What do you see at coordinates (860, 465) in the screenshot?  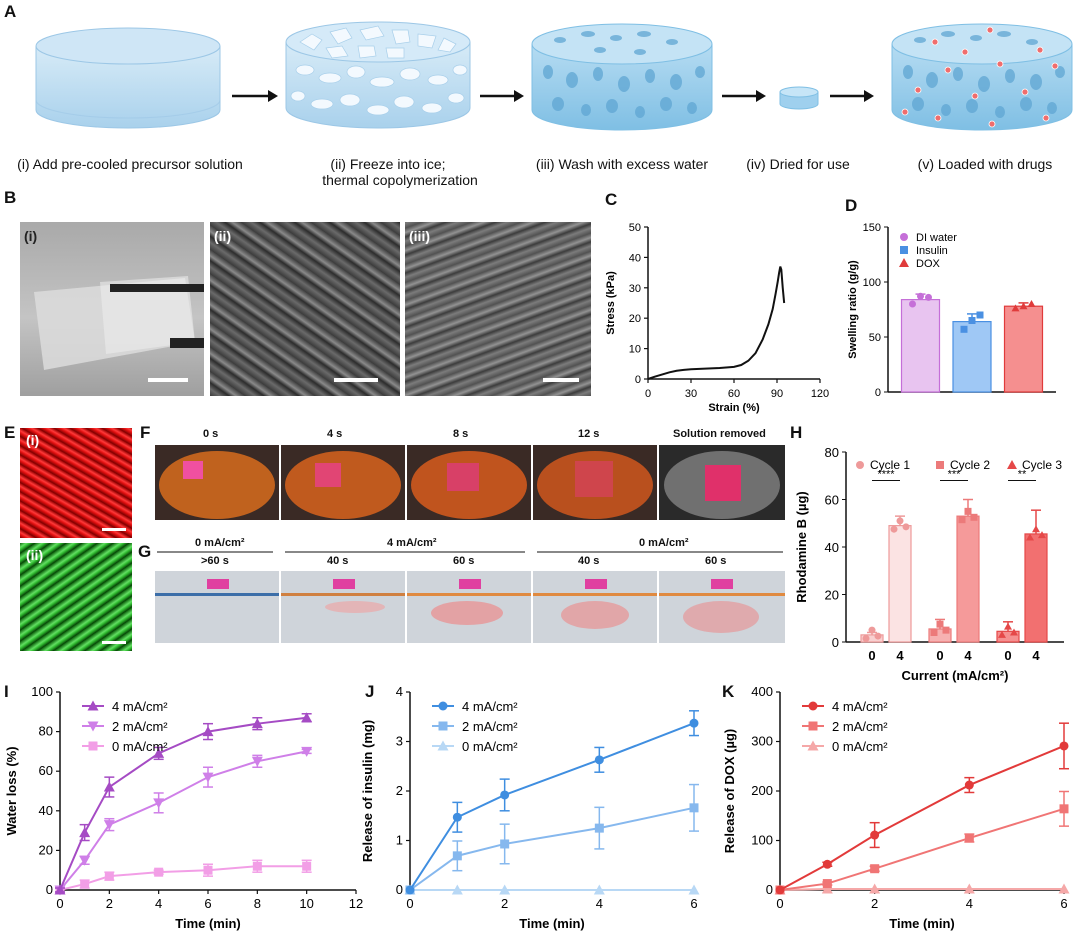 I see `legend-marker` at bounding box center [860, 465].